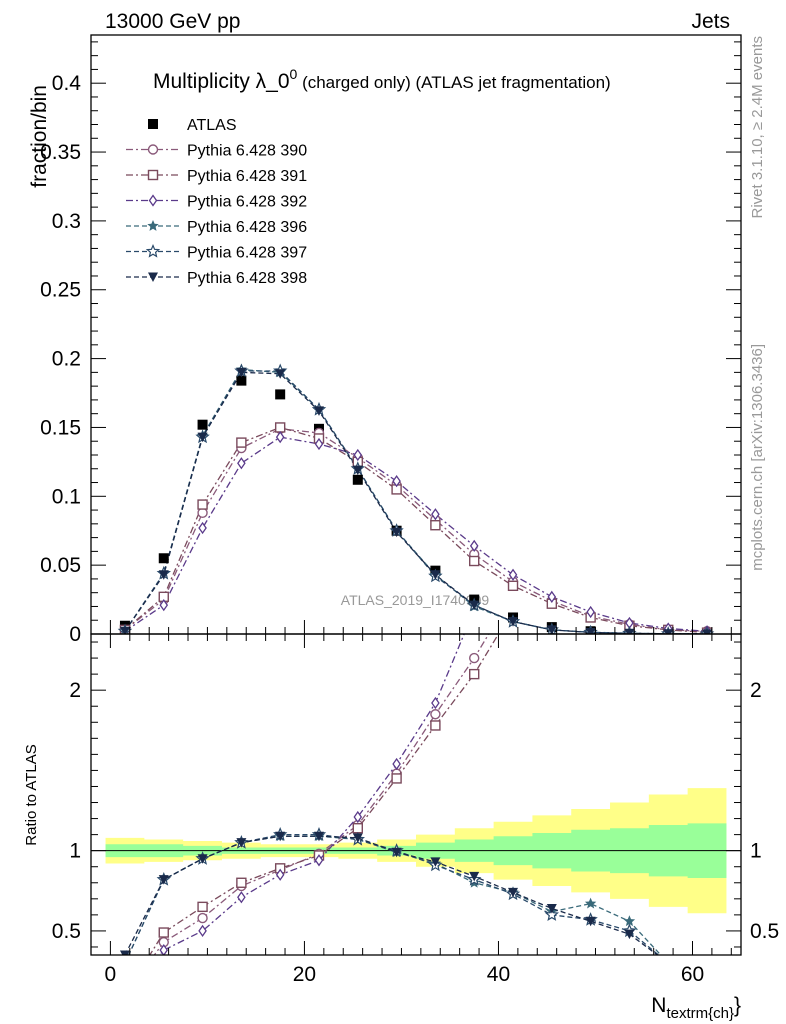  What do you see at coordinates (757, 127) in the screenshot?
I see `rivet-label: Rivet 3.1.10, ≥ 2.4M events` at bounding box center [757, 127].